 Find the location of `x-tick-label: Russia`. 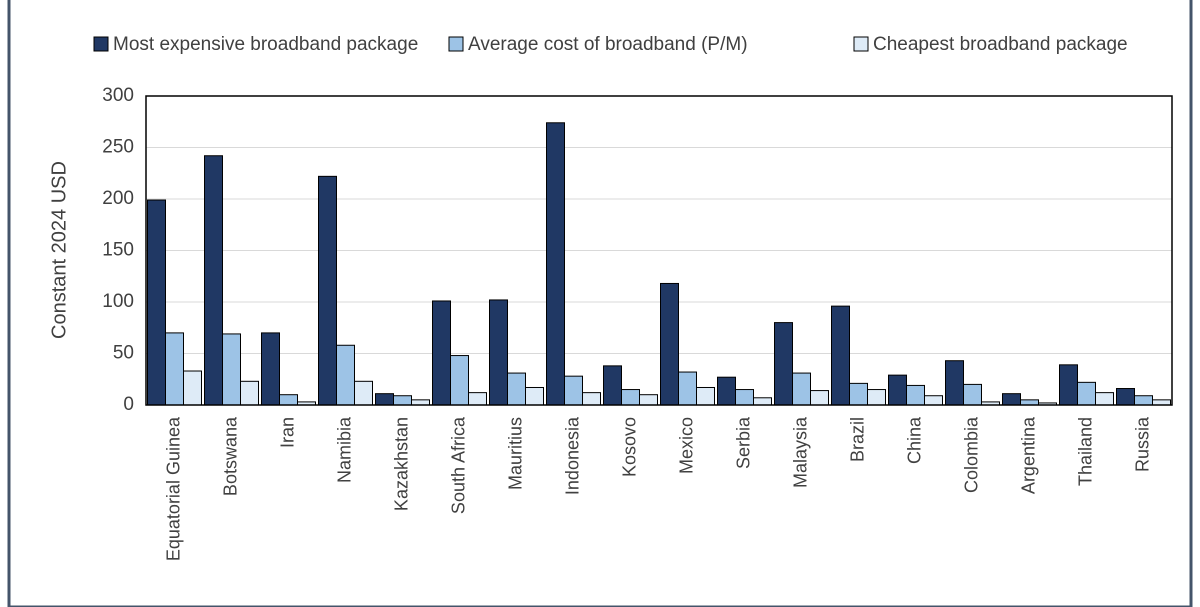

x-tick-label: Russia is located at coordinates (1142, 444).